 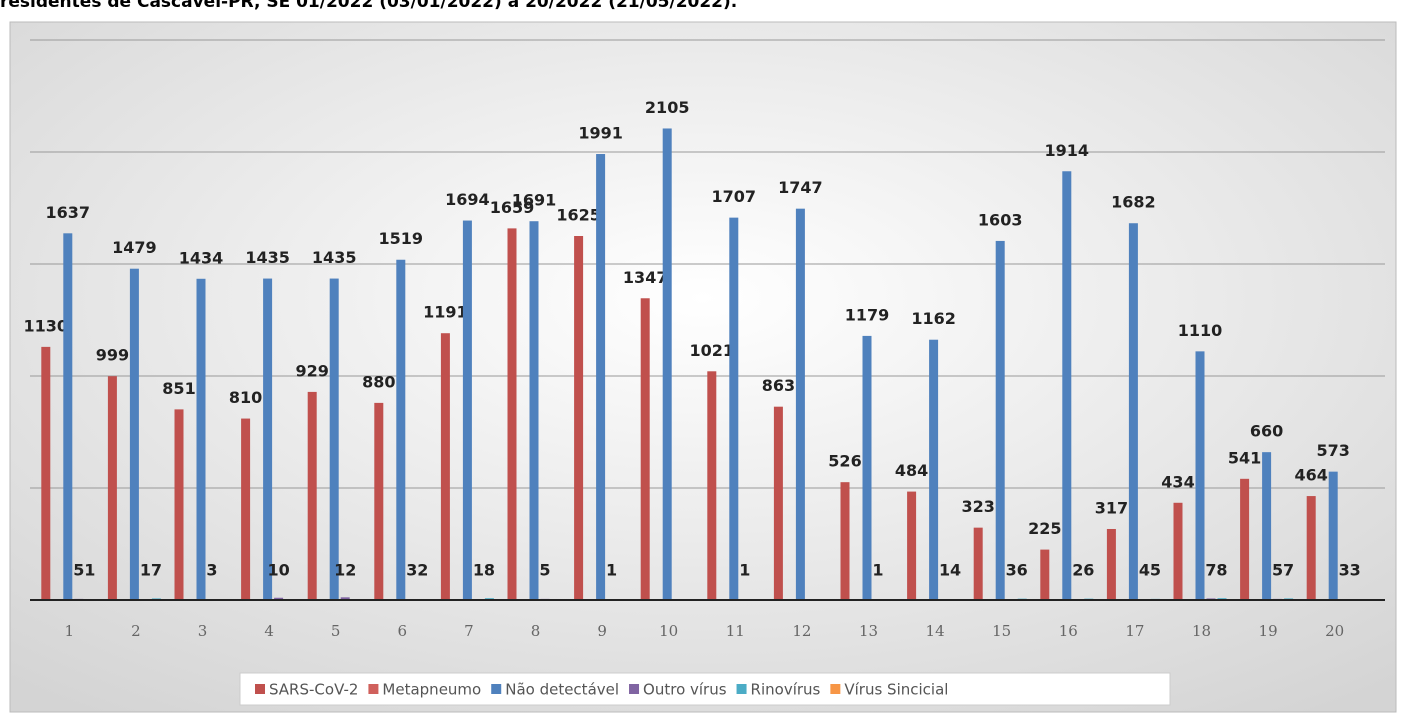 What do you see at coordinates (1134, 631) in the screenshot?
I see `x-tick-label: 17` at bounding box center [1134, 631].